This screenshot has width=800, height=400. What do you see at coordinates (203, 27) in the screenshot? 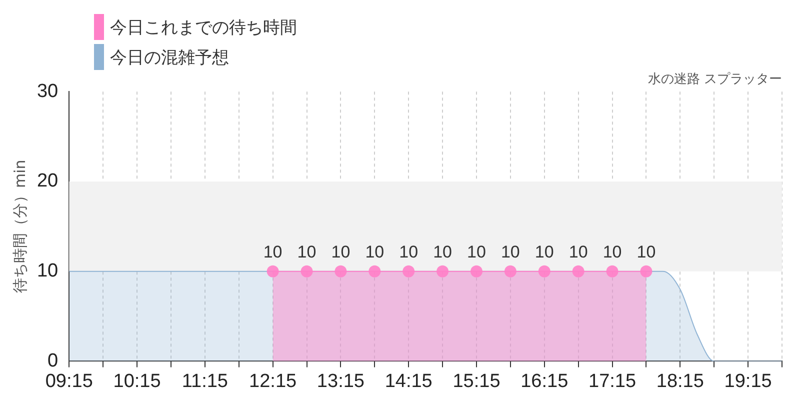
I see `legend-label: 今日これまでの待ち時間` at bounding box center [203, 27].